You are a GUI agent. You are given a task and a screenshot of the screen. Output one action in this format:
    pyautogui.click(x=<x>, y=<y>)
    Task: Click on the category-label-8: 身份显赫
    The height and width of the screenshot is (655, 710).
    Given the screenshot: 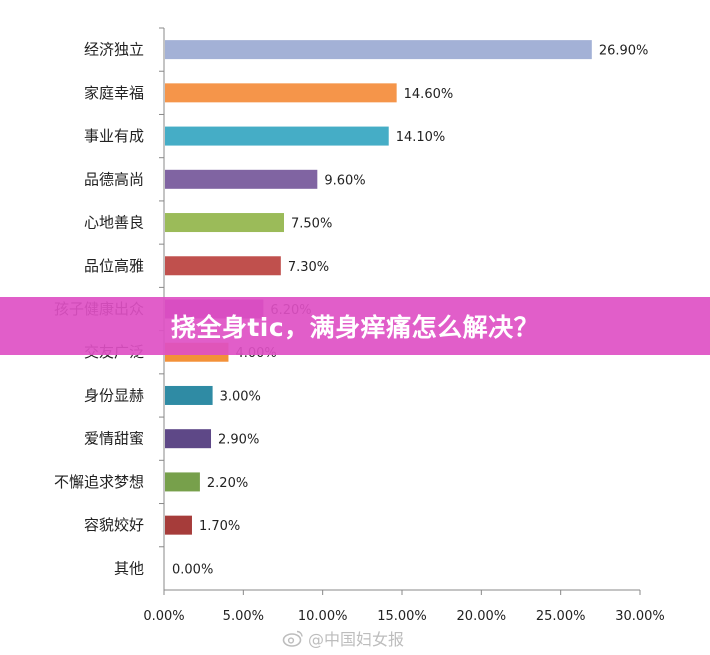 What is the action you would take?
    pyautogui.click(x=114, y=395)
    